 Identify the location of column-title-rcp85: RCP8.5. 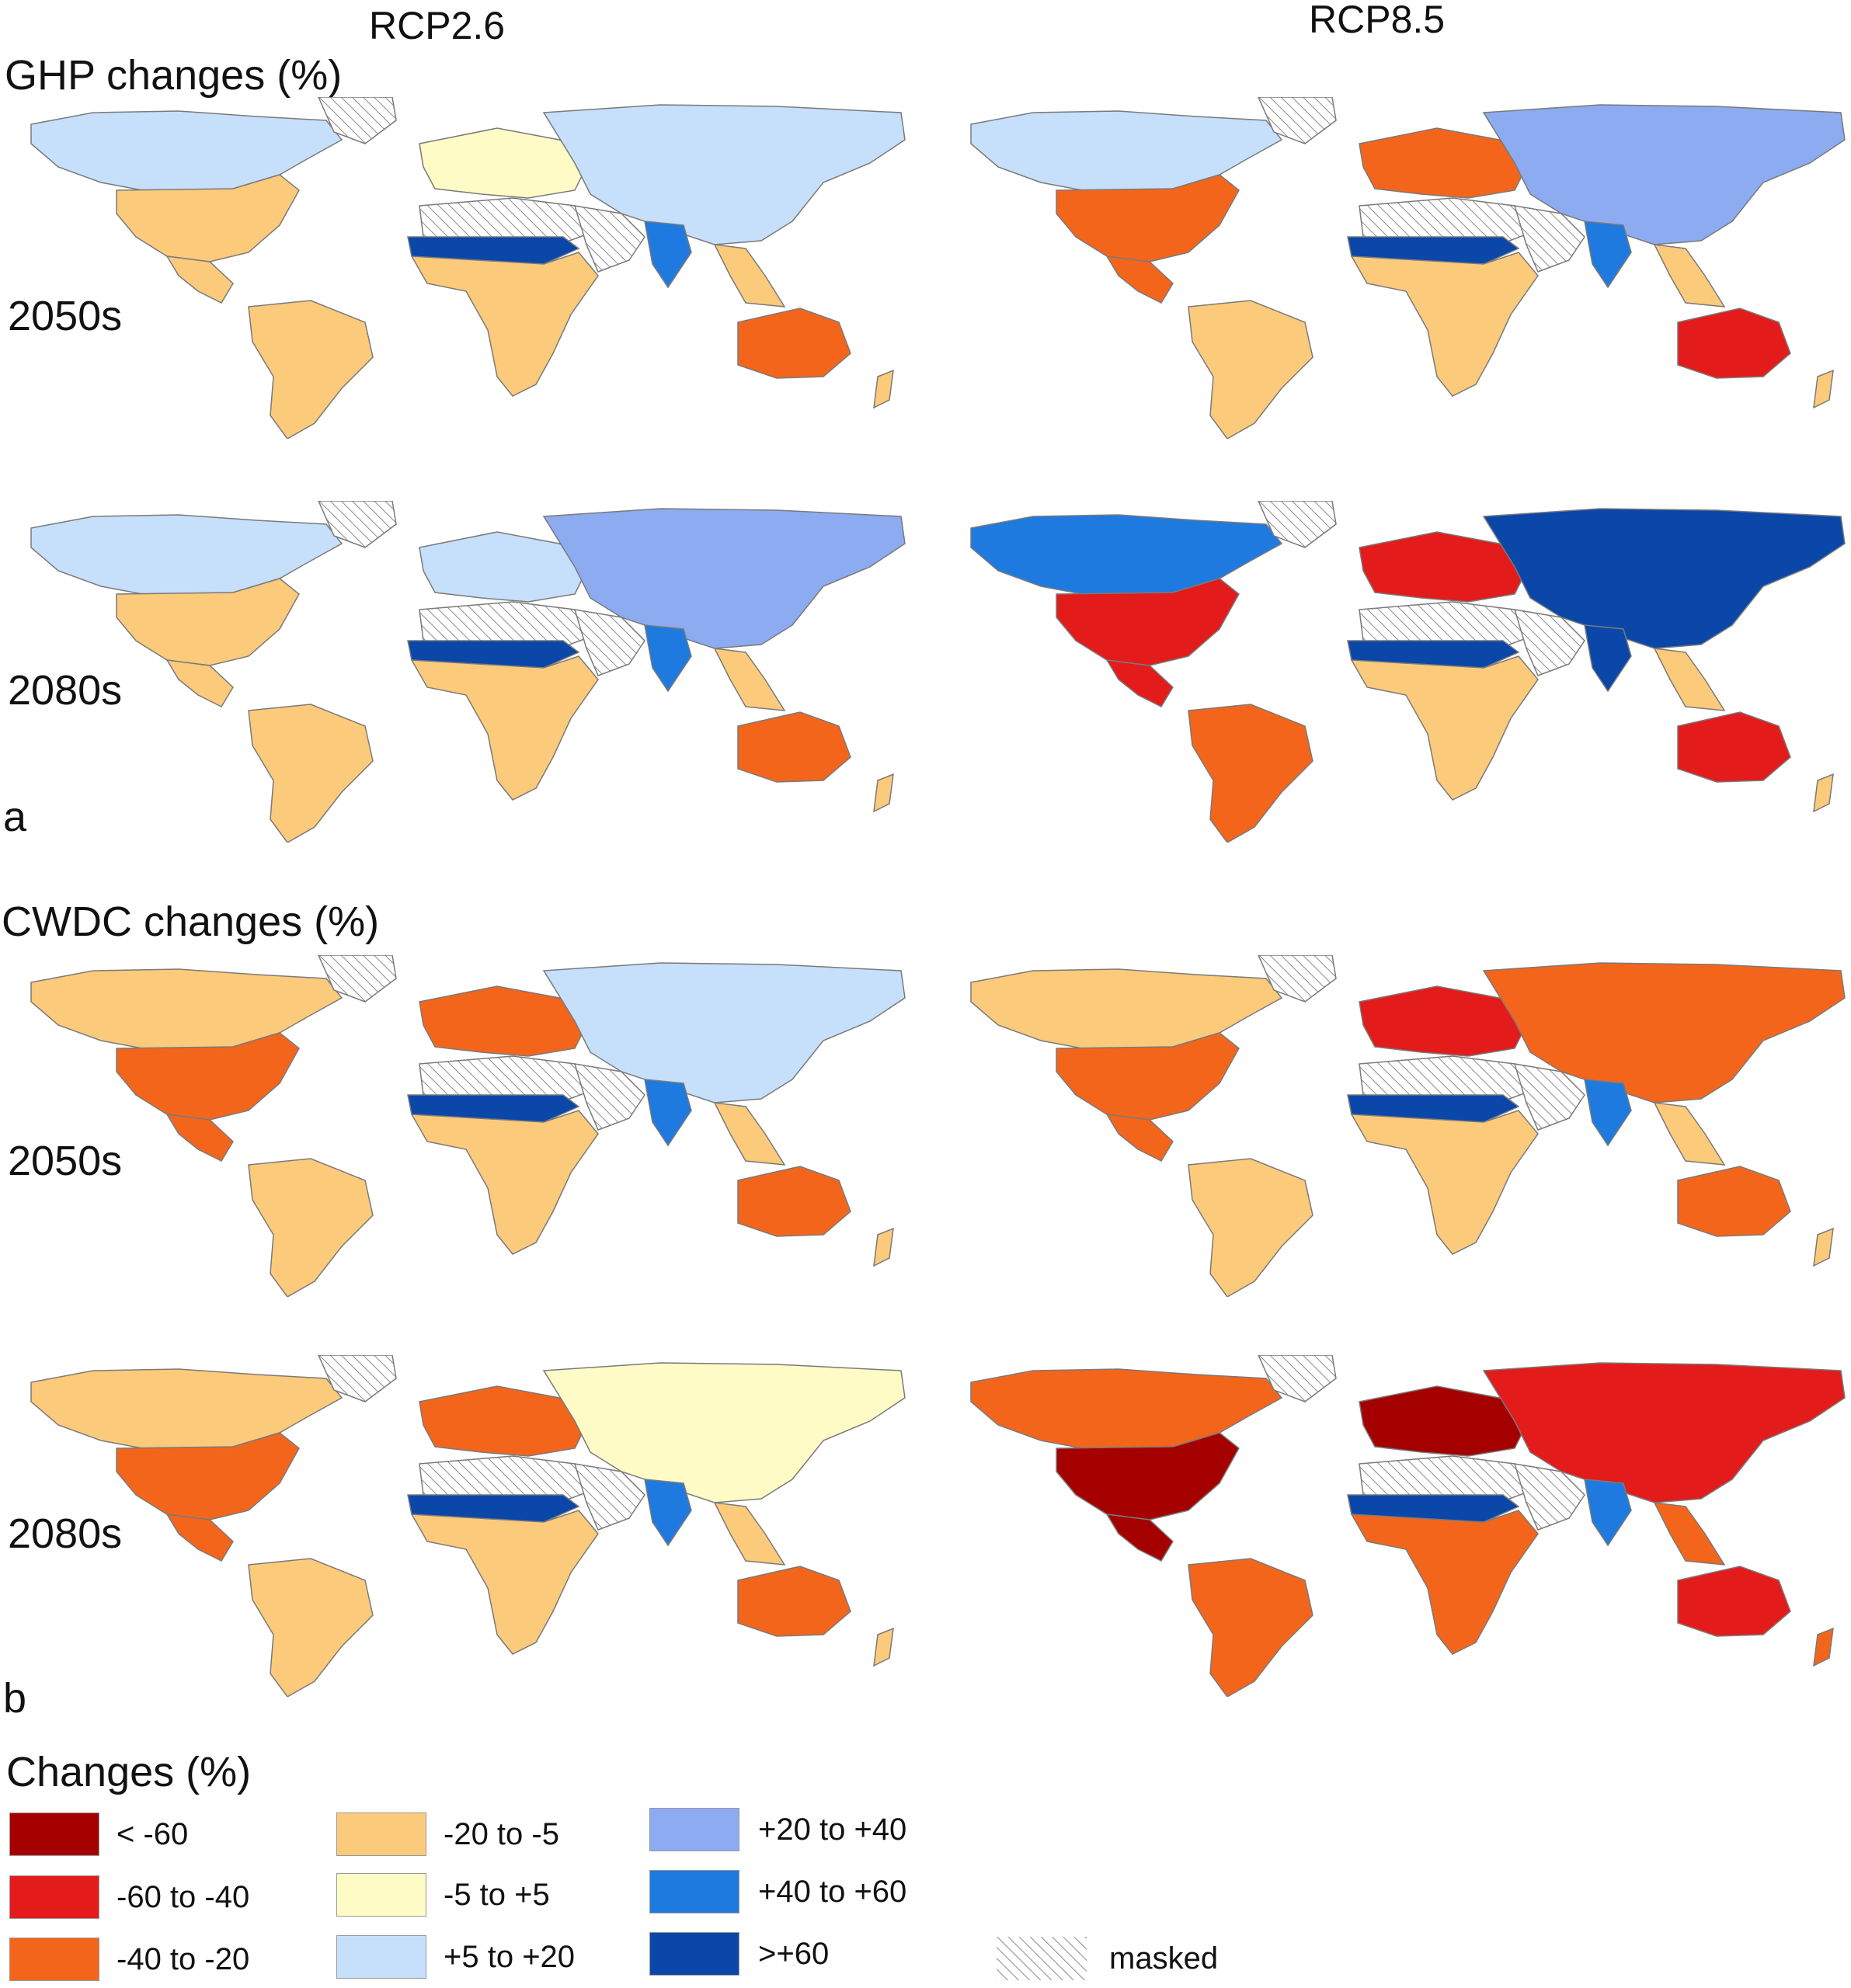
(1377, 20).